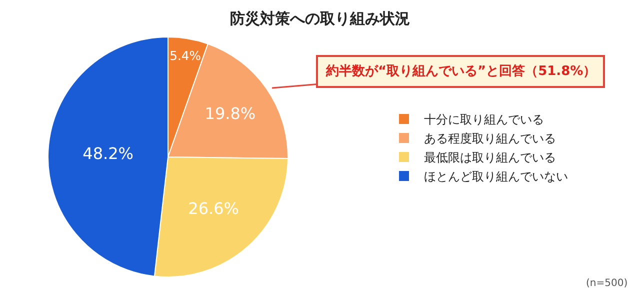 Image resolution: width=640 pixels, height=295 pixels. I want to click on text: (n=500), so click(607, 283).